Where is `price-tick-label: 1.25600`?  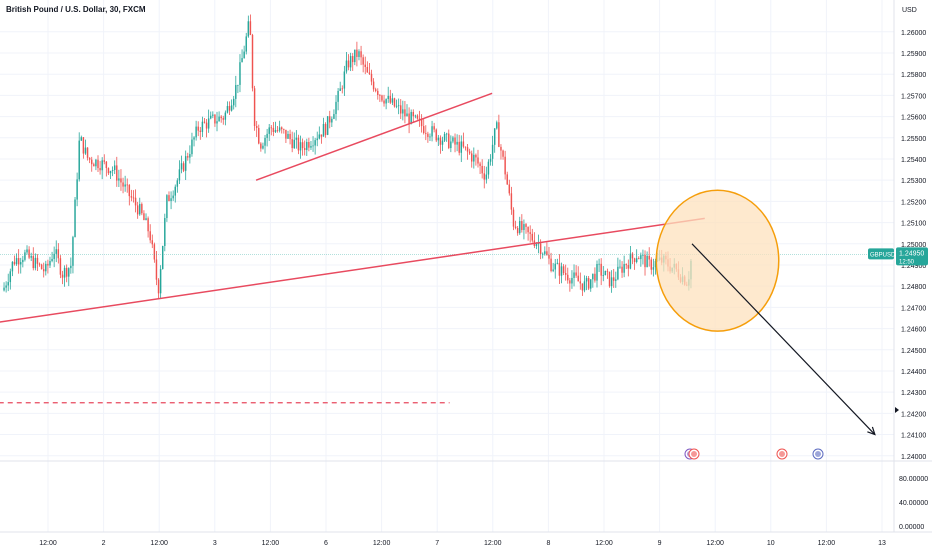 price-tick-label: 1.25600 is located at coordinates (913, 118).